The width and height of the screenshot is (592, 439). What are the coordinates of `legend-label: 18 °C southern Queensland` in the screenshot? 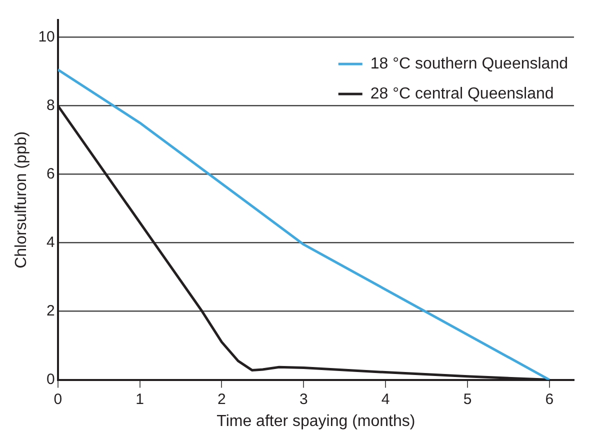 It's located at (469, 63).